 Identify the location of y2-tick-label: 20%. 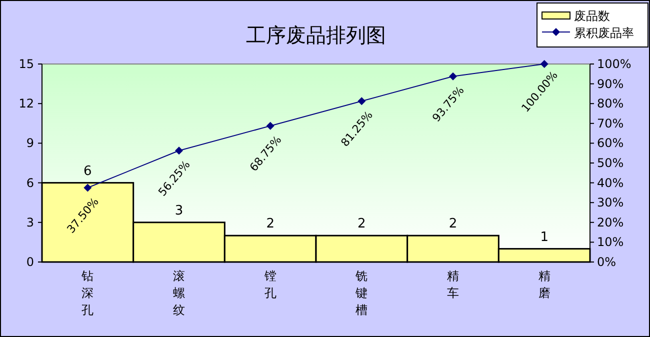
(610, 222).